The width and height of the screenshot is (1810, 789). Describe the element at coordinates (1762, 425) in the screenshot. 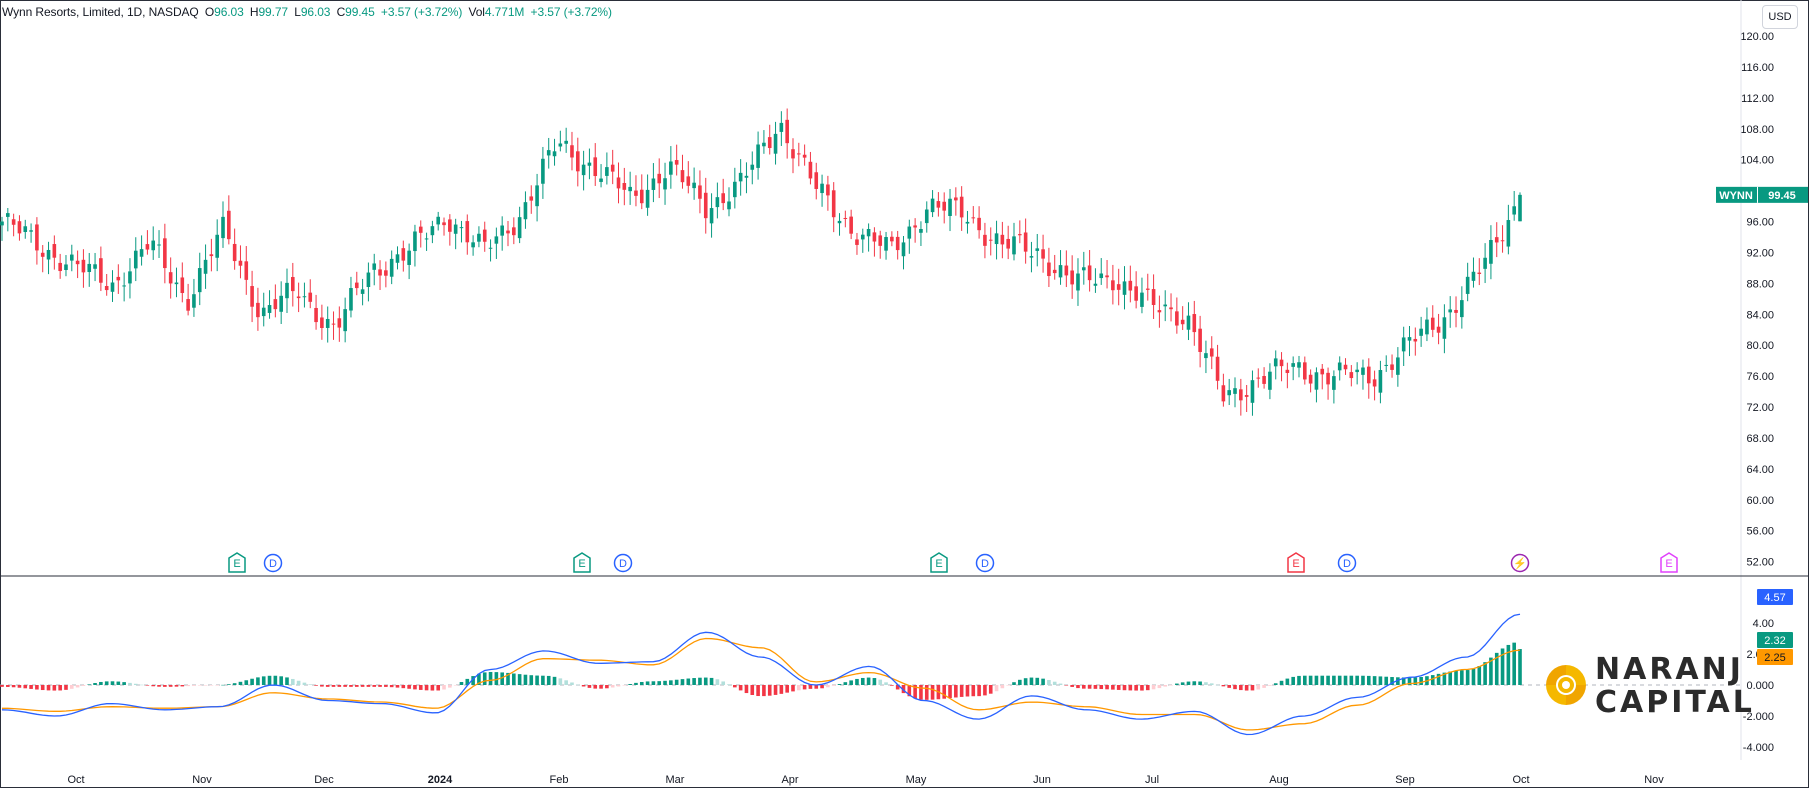

I see `price-tags: WYNN 99.45 4.57 2.32 2.25` at that location.